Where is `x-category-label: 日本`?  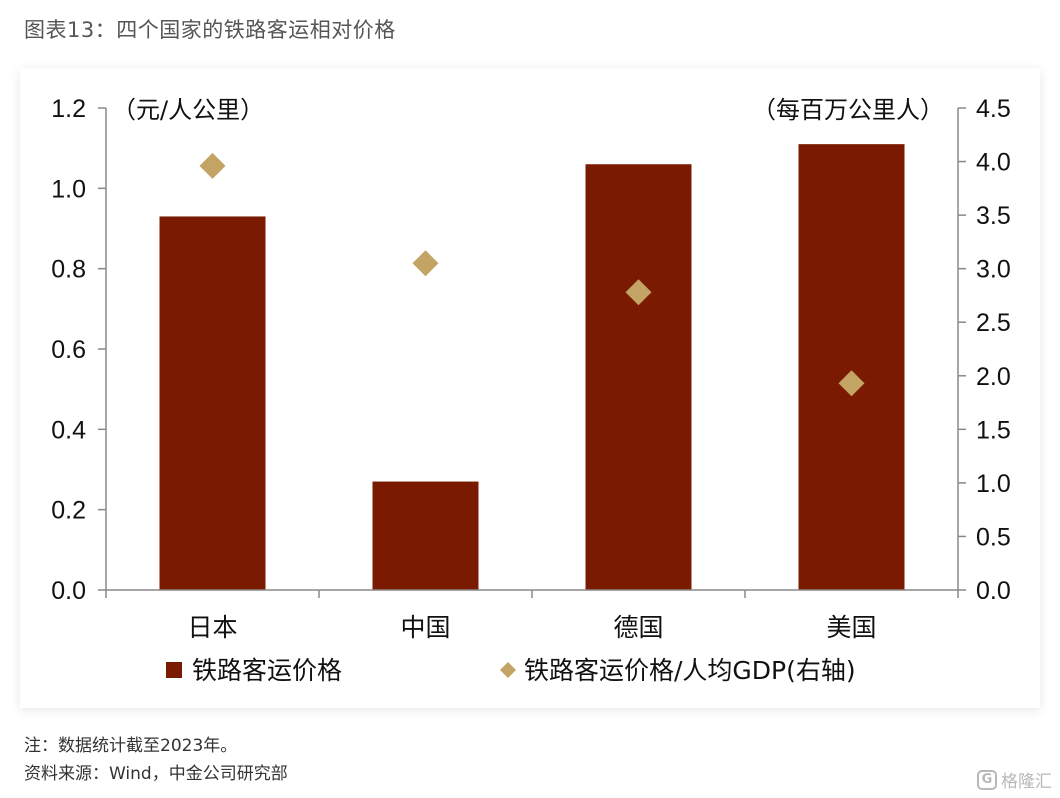
x-category-label: 日本 is located at coordinates (212, 627).